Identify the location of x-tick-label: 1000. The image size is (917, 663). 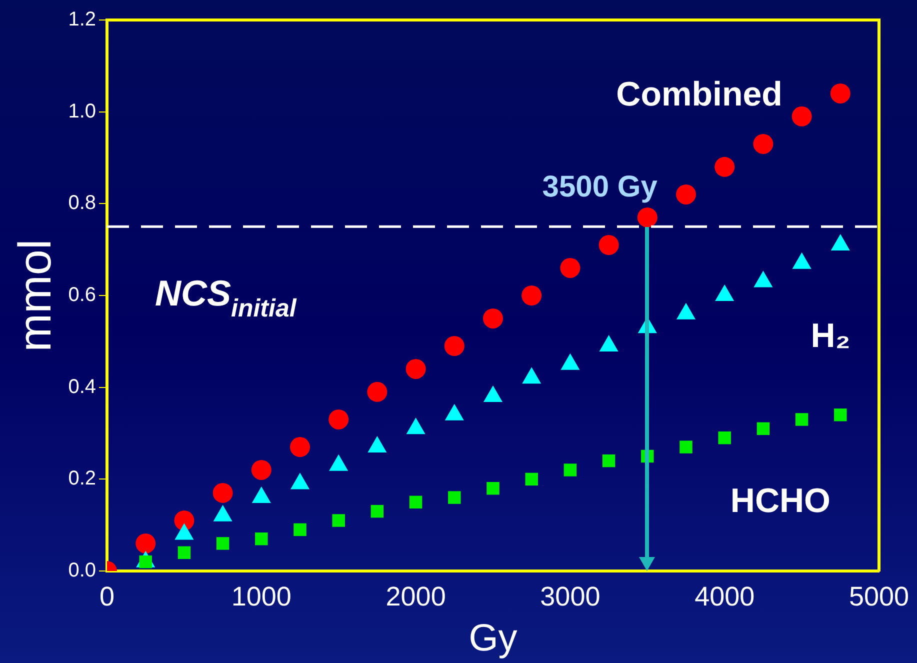
(261, 597).